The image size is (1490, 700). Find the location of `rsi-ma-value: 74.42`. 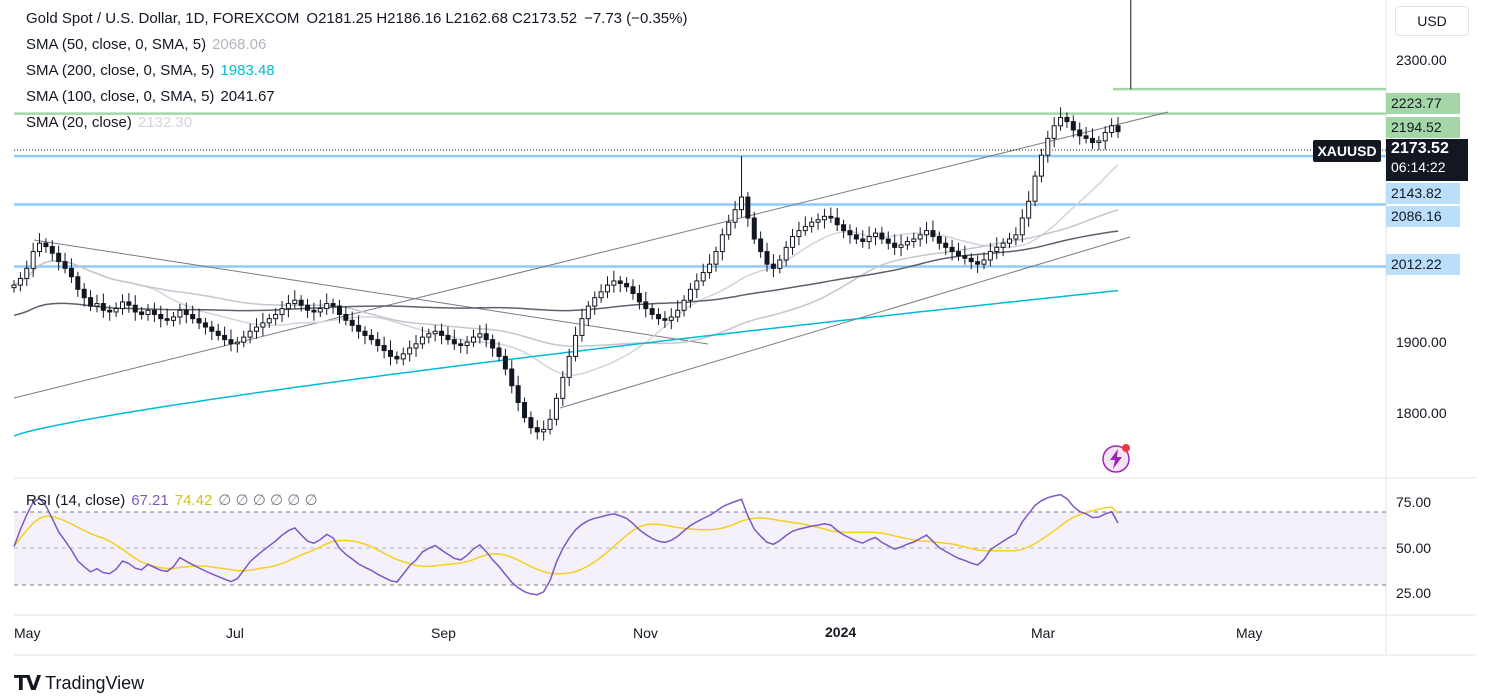

rsi-ma-value: 74.42 is located at coordinates (193, 500).